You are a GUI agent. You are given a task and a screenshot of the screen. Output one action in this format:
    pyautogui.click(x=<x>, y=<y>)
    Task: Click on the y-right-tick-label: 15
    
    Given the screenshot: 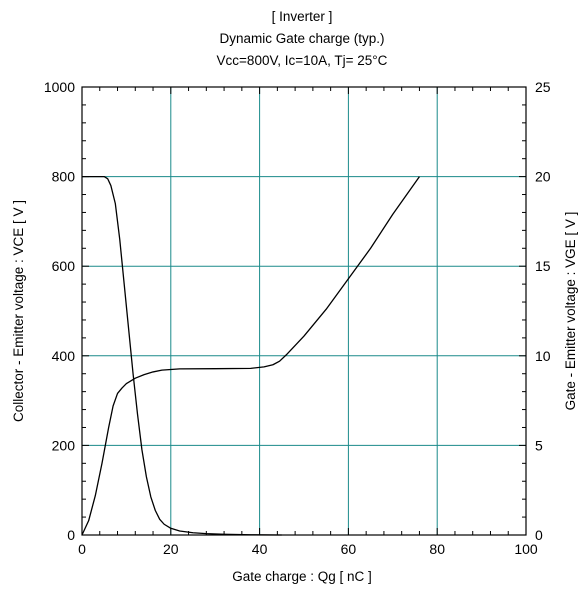 What is the action you would take?
    pyautogui.click(x=543, y=266)
    